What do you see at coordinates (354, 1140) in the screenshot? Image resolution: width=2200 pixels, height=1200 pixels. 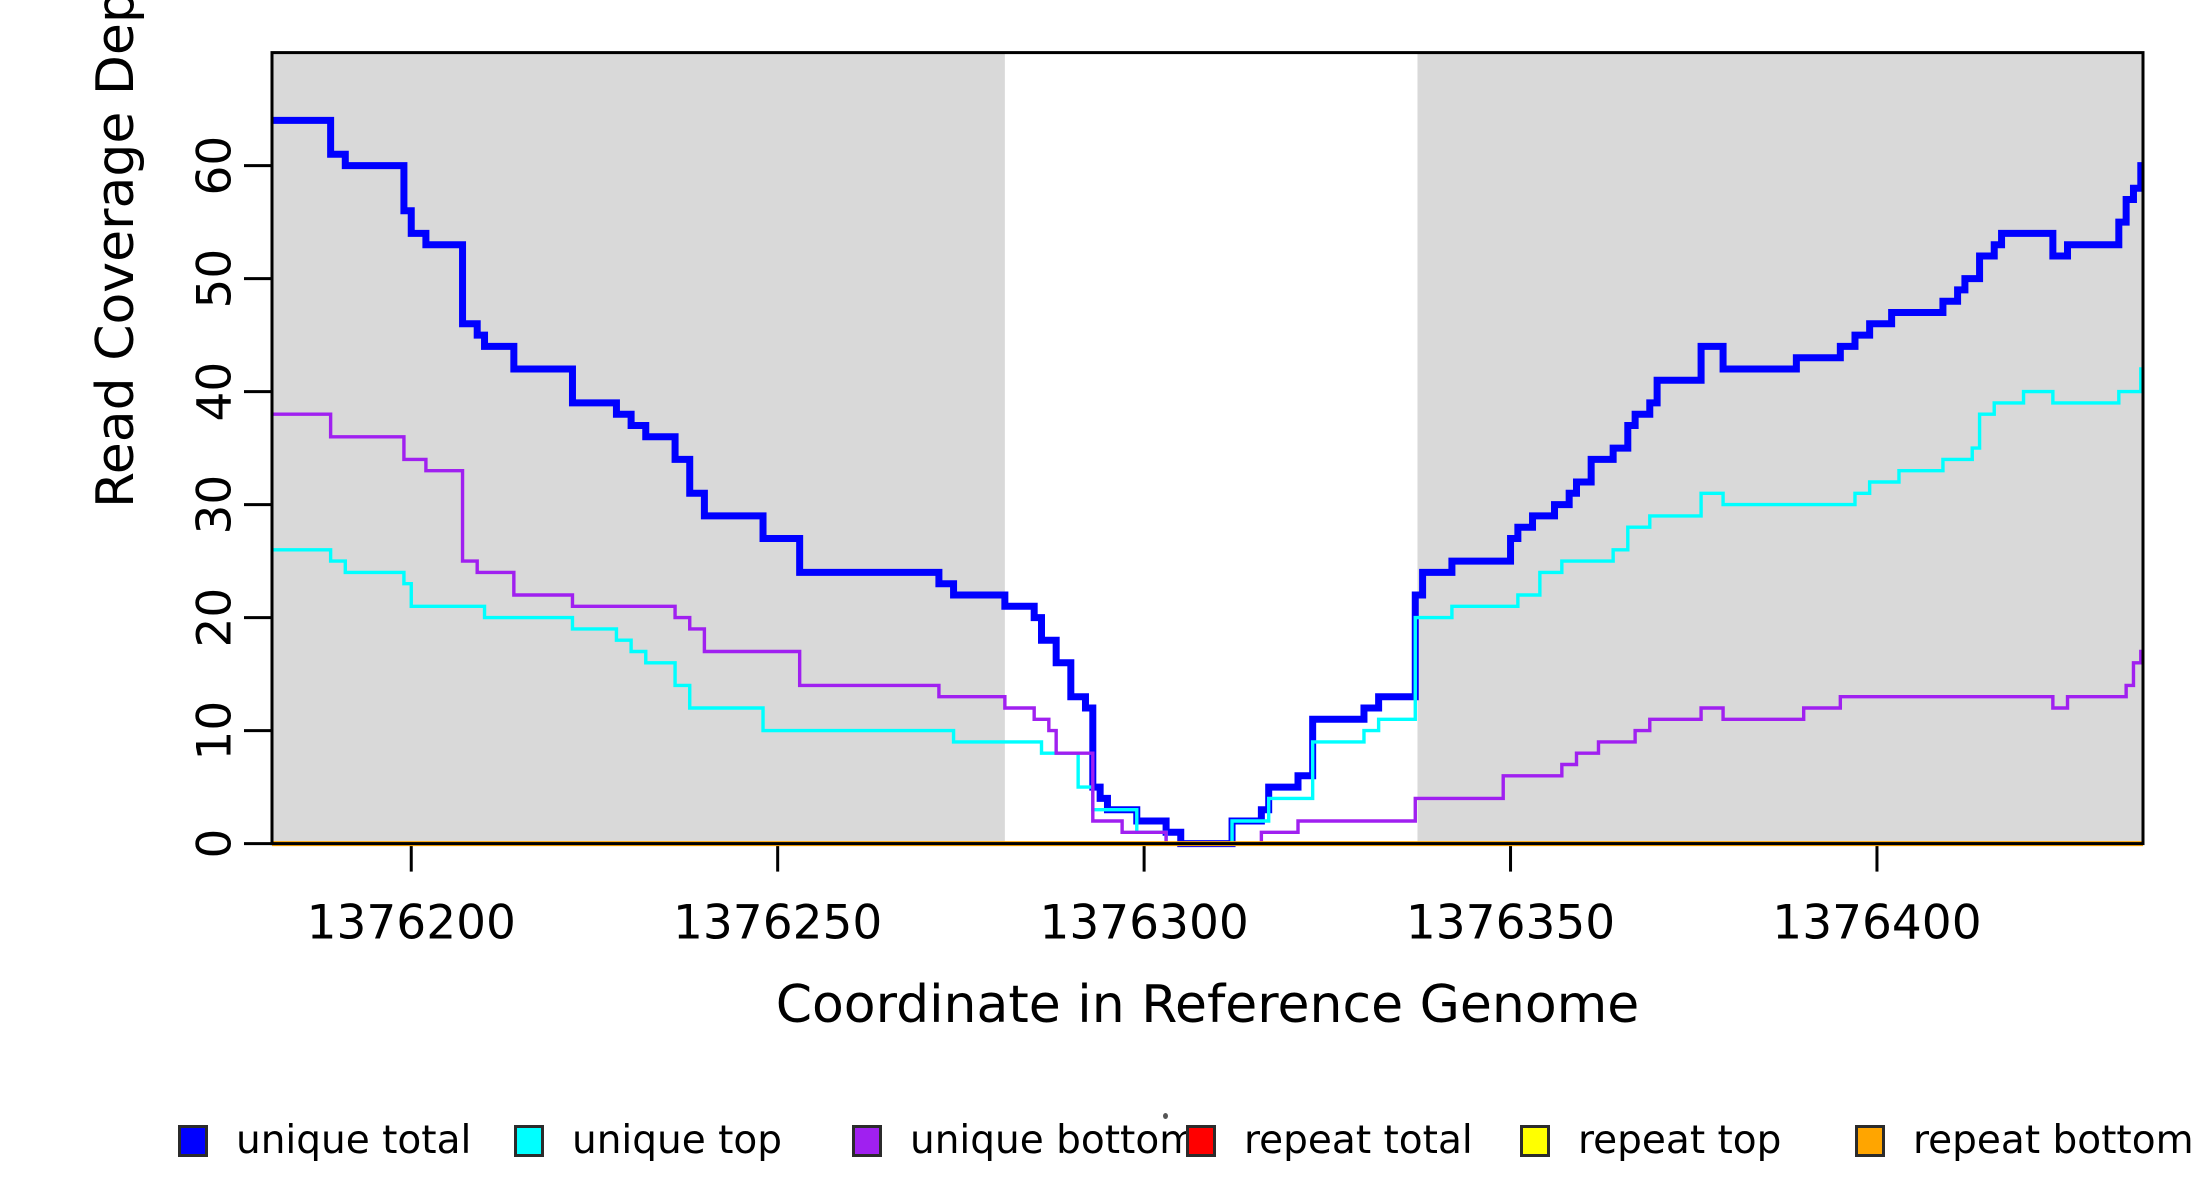 I see `legend-label: unique total` at bounding box center [354, 1140].